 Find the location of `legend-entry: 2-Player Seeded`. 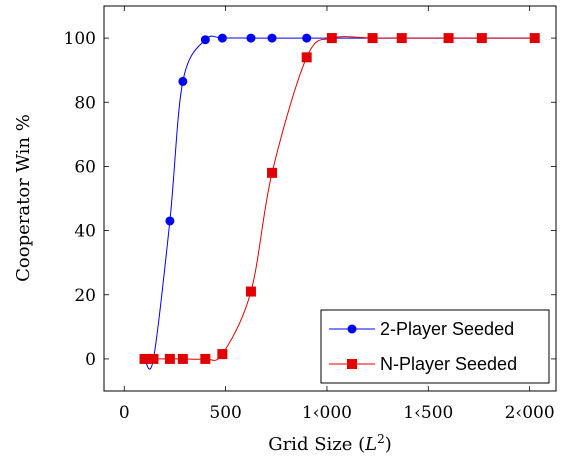

legend-entry: 2-Player Seeded is located at coordinates (421, 329).